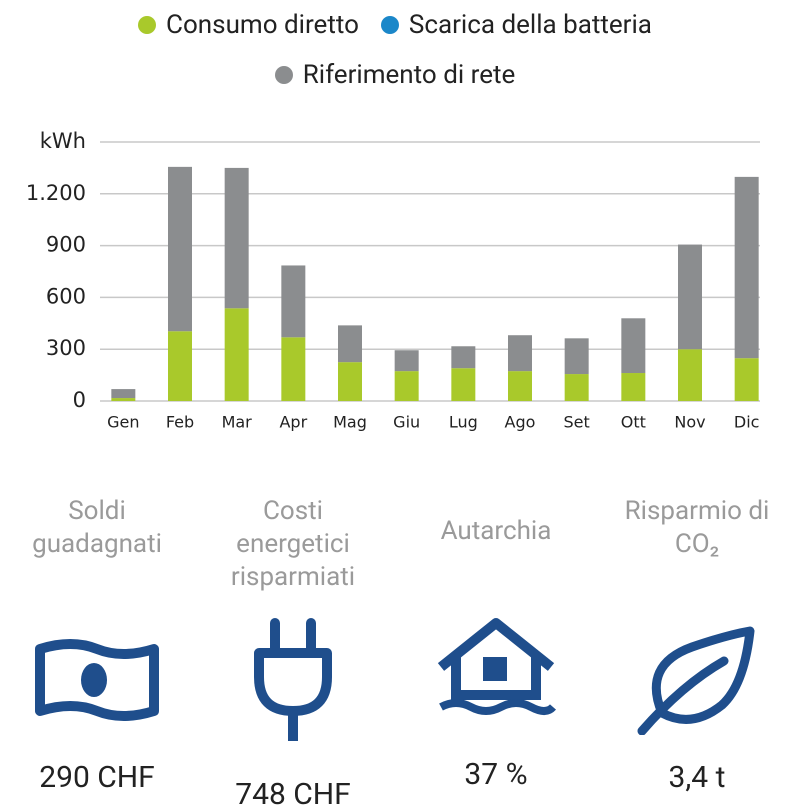  What do you see at coordinates (66, 348) in the screenshot?
I see `y-tick-label: 300` at bounding box center [66, 348].